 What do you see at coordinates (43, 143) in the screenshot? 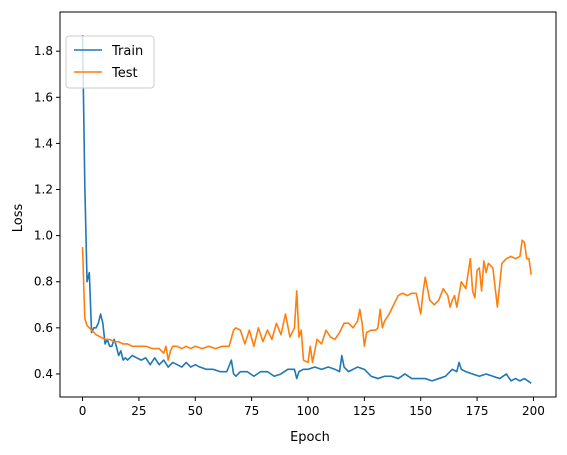
I see `y-tick-label: 1.4` at bounding box center [43, 143].